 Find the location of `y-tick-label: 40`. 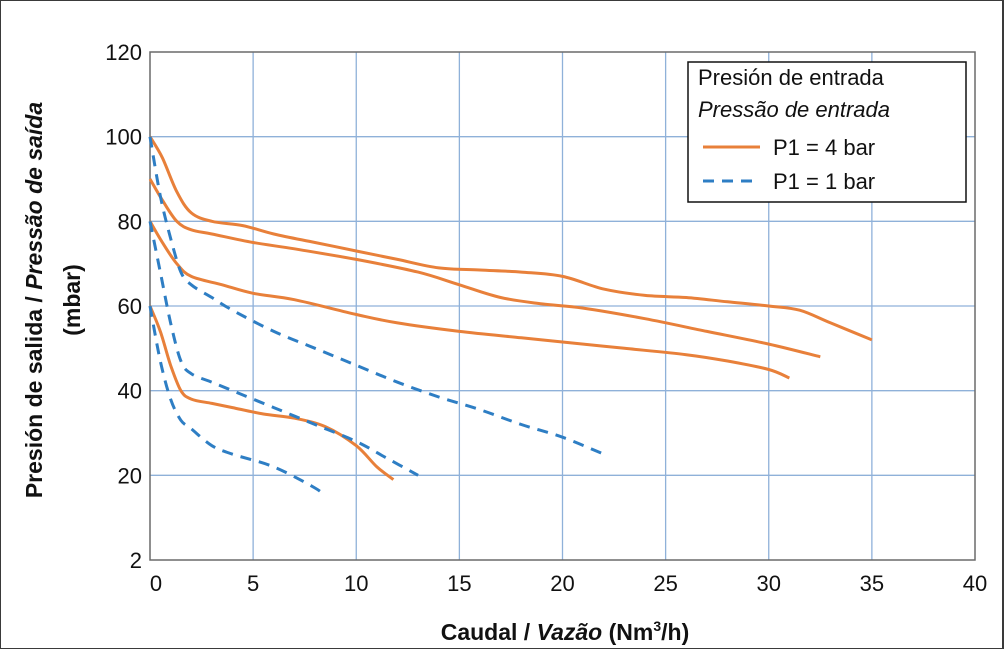

y-tick-label: 40 is located at coordinates (130, 391).